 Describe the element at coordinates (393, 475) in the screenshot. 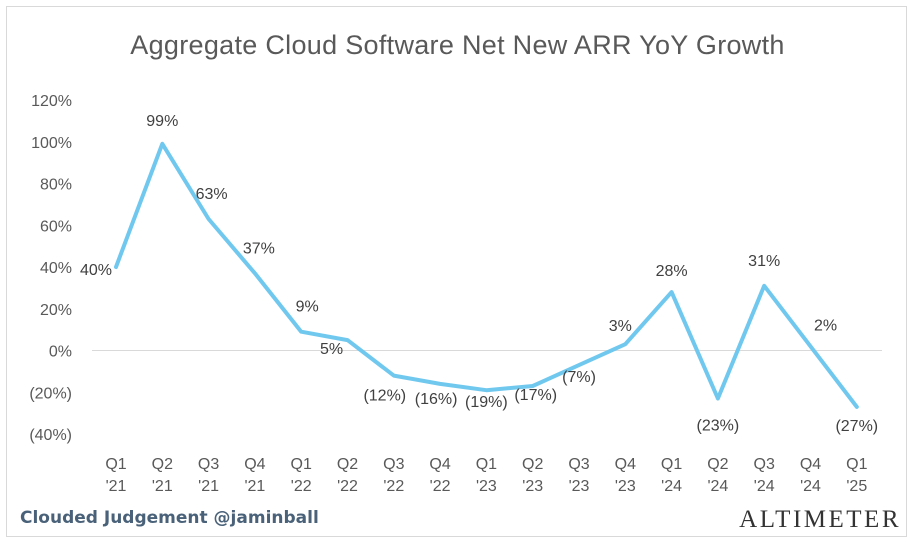

I see `x-tick-label: Q3'22` at that location.